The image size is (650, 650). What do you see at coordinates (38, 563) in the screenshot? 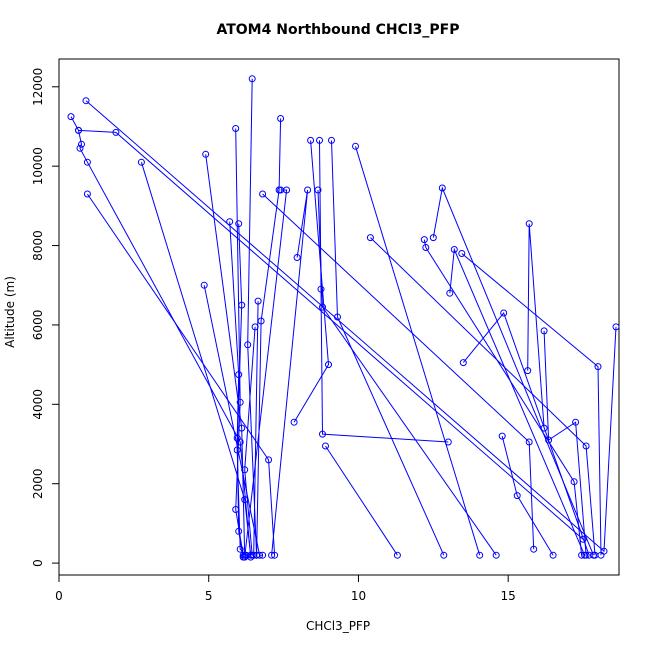
I see `y-tick-label: 0` at bounding box center [38, 563].